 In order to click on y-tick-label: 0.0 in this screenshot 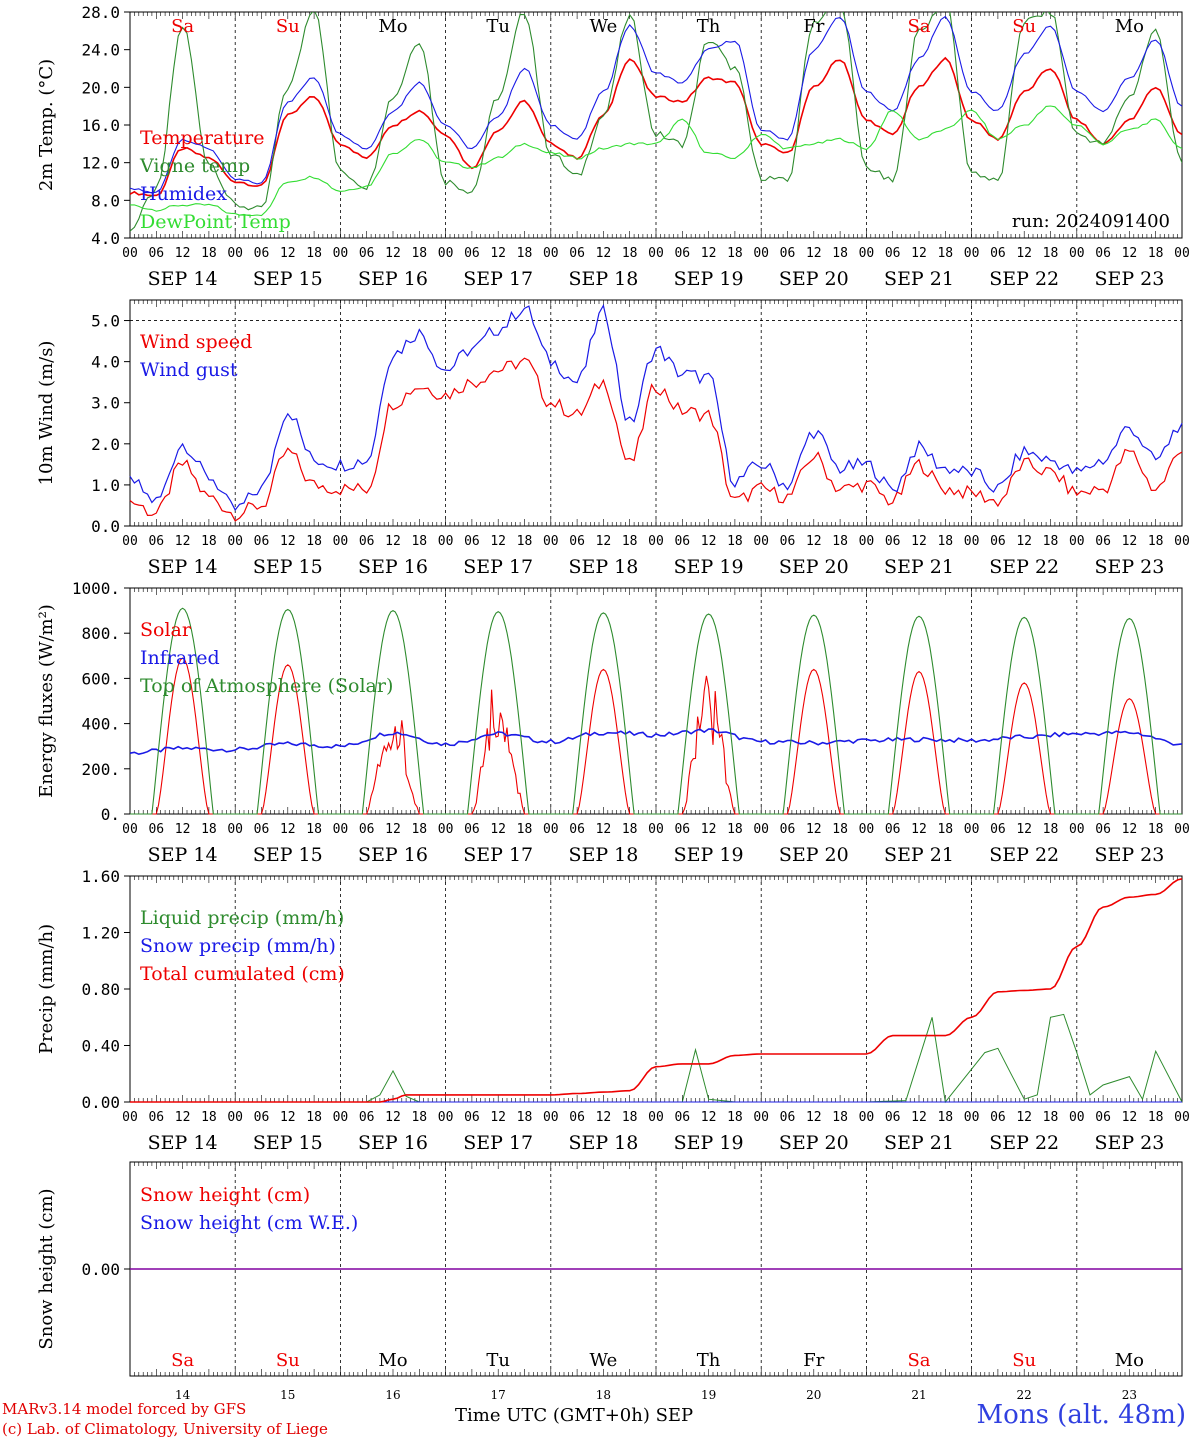, I will do `click(105, 526)`.